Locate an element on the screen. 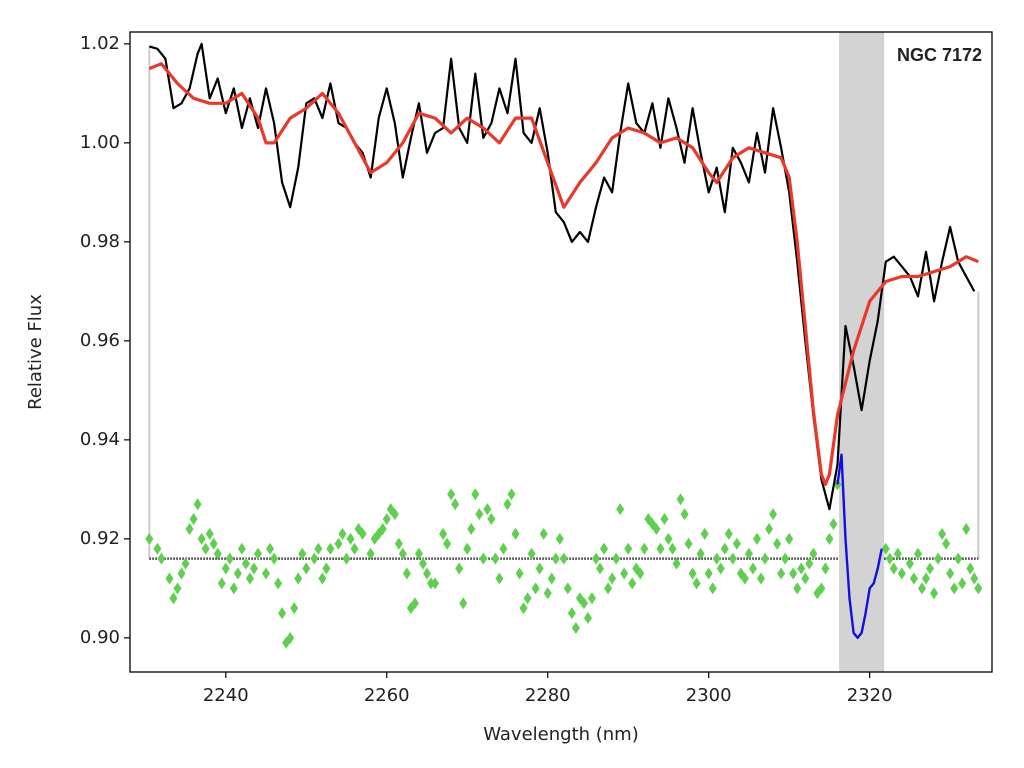  y-tick-label: 0.90 is located at coordinates (100, 637).